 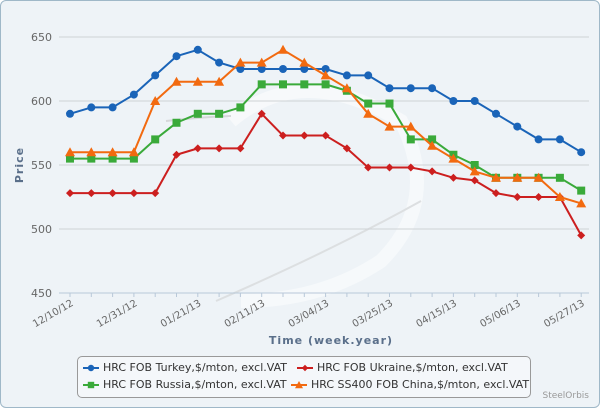 What do you see at coordinates (41, 165) in the screenshot?
I see `y-tick-label: 550` at bounding box center [41, 165].